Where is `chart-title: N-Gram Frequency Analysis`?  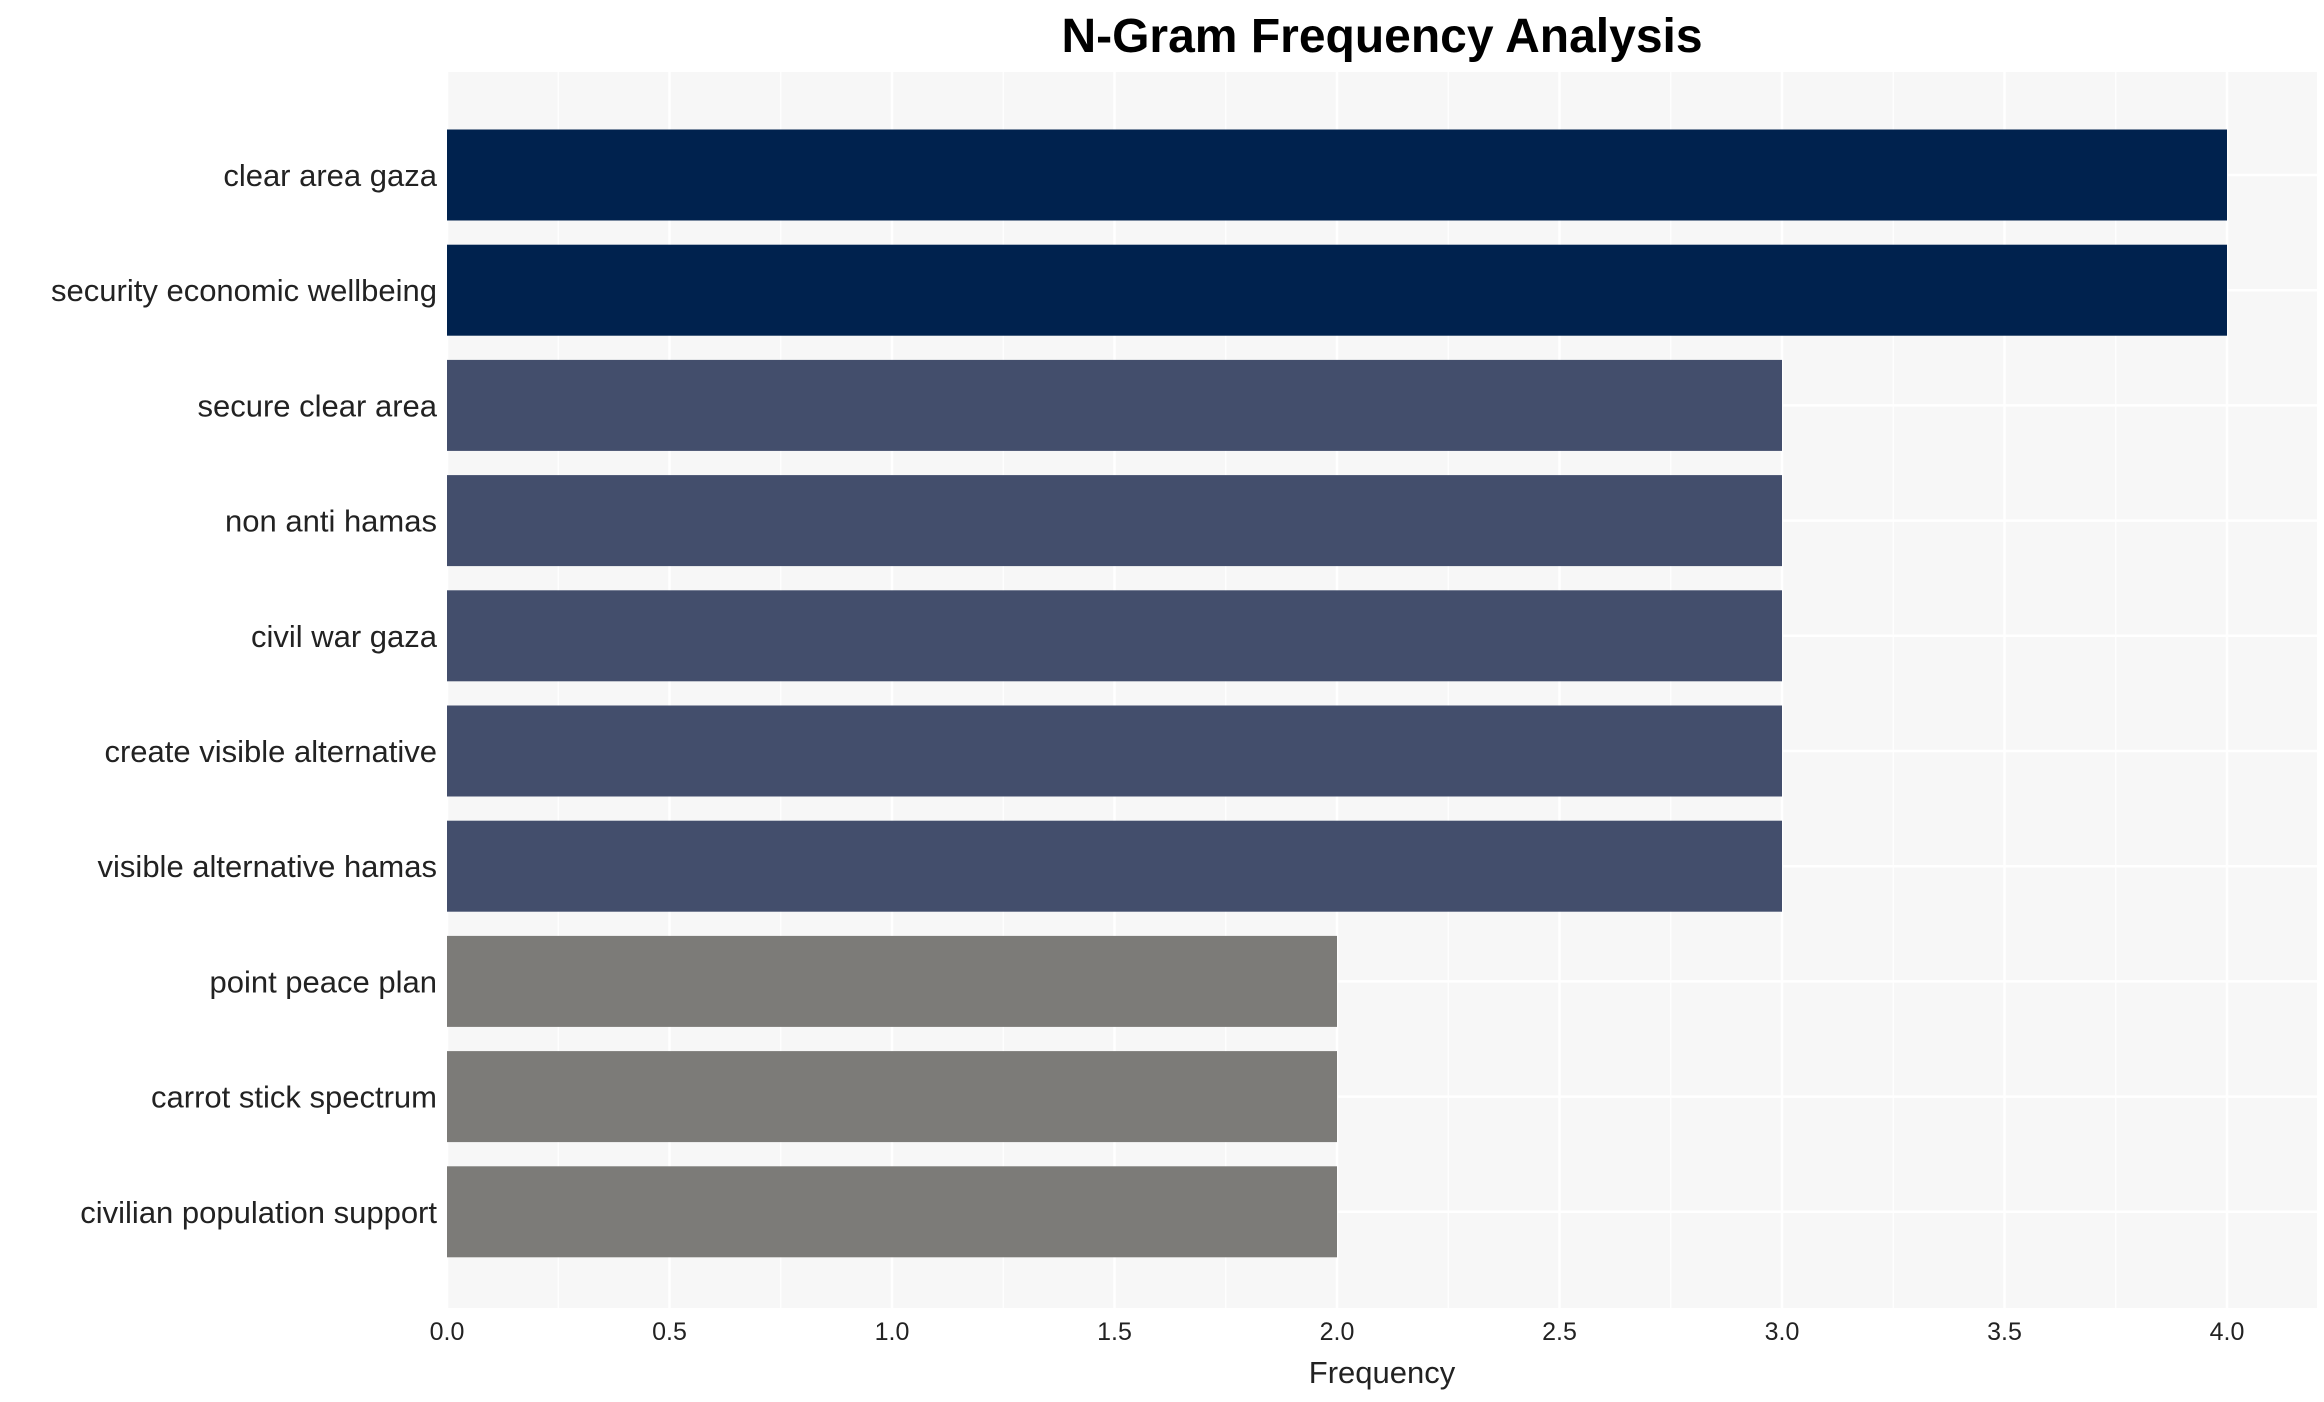
chart-title: N-Gram Frequency Analysis is located at coordinates (1381, 36).